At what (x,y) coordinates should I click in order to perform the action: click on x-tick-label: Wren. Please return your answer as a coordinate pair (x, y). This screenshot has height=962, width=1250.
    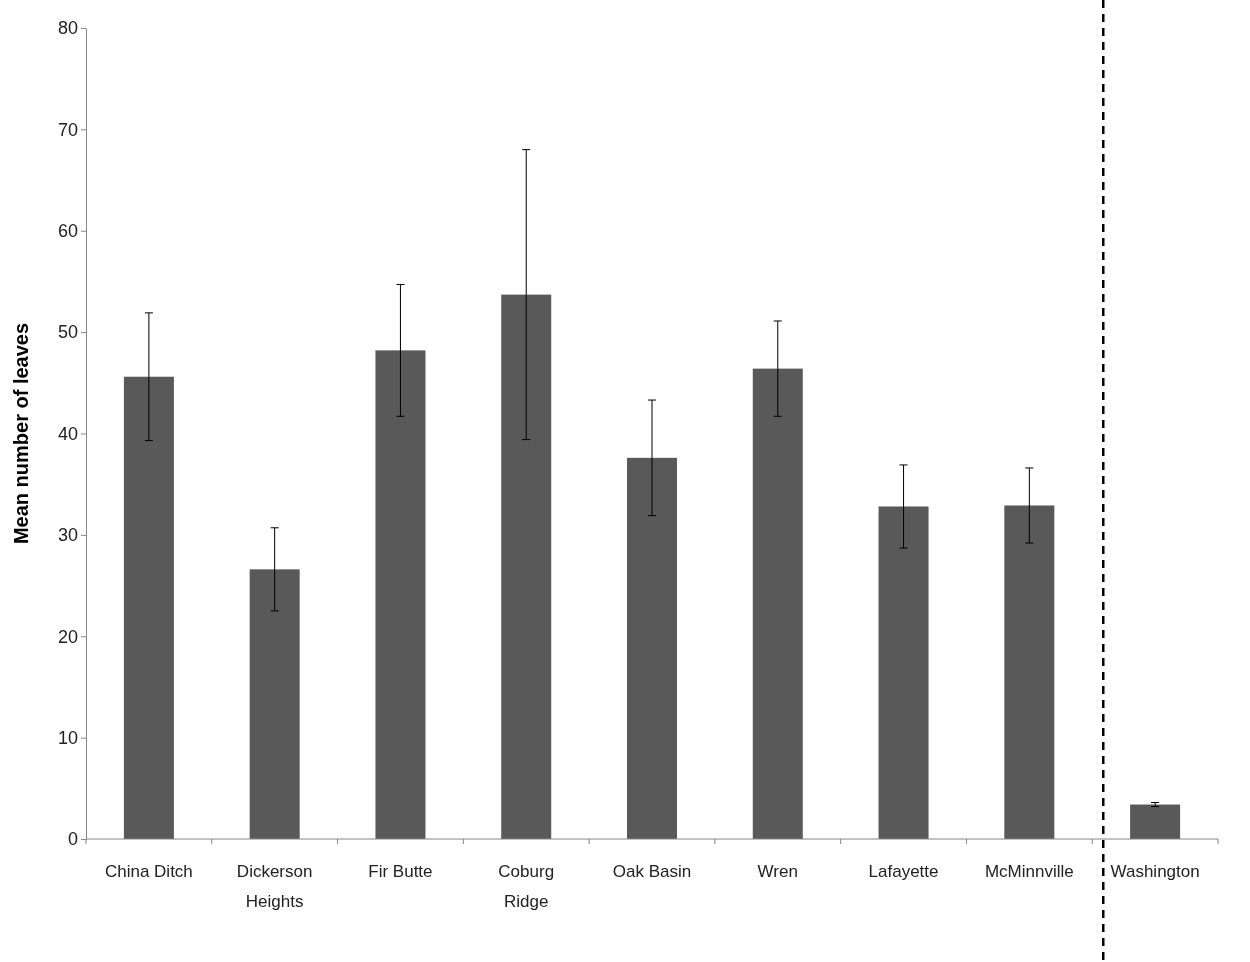
    Looking at the image, I should click on (777, 871).